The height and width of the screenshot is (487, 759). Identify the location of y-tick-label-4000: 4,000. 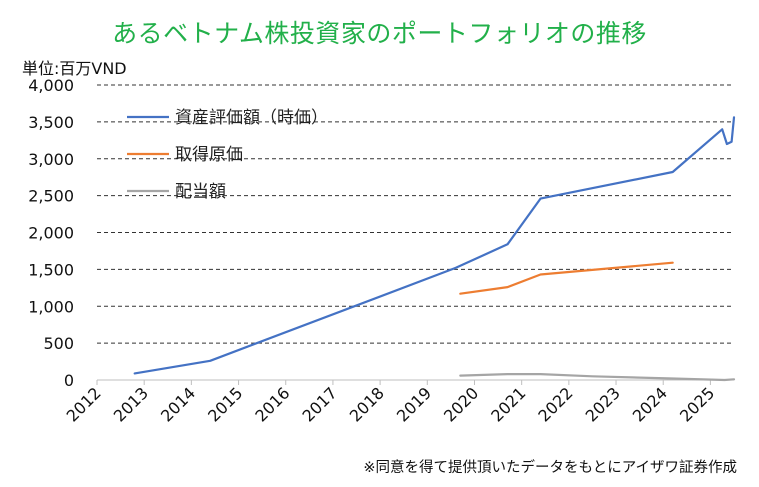
(51, 85).